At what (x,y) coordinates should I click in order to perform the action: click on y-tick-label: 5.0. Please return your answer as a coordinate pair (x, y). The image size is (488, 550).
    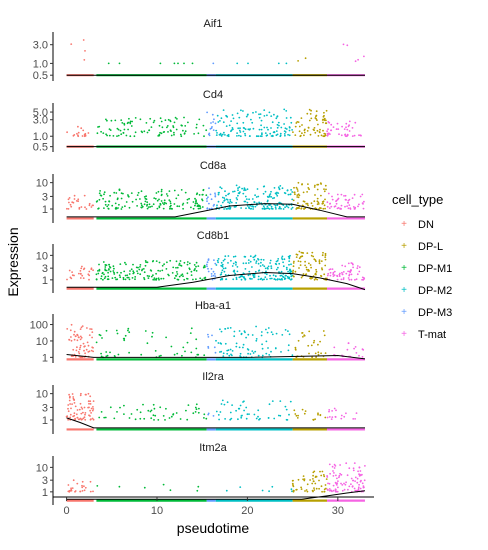
    Looking at the image, I should click on (40, 113).